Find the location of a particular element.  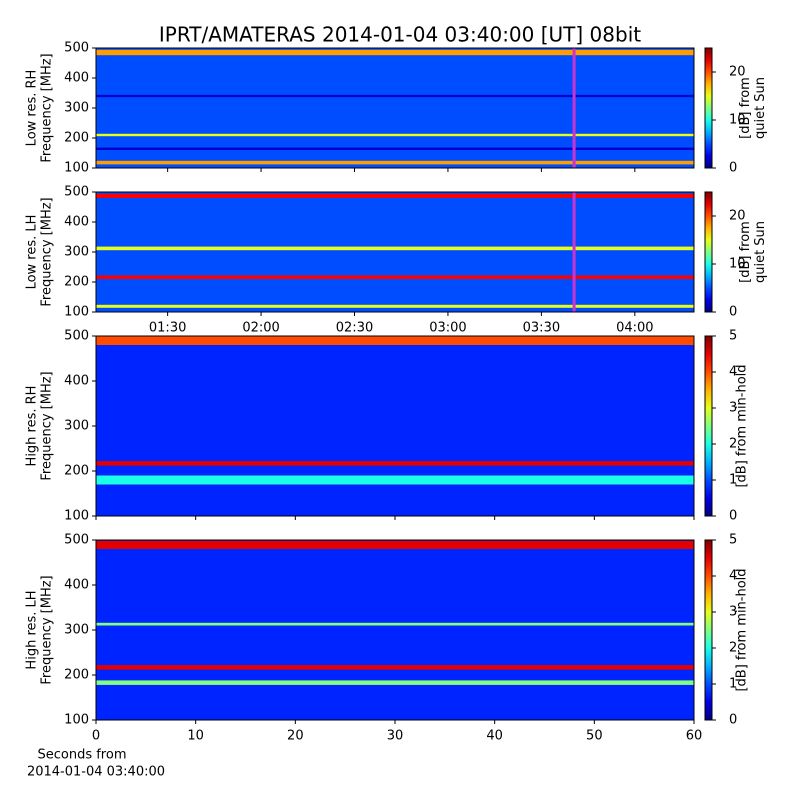

x-tick-label: 03:00 is located at coordinates (447, 328).